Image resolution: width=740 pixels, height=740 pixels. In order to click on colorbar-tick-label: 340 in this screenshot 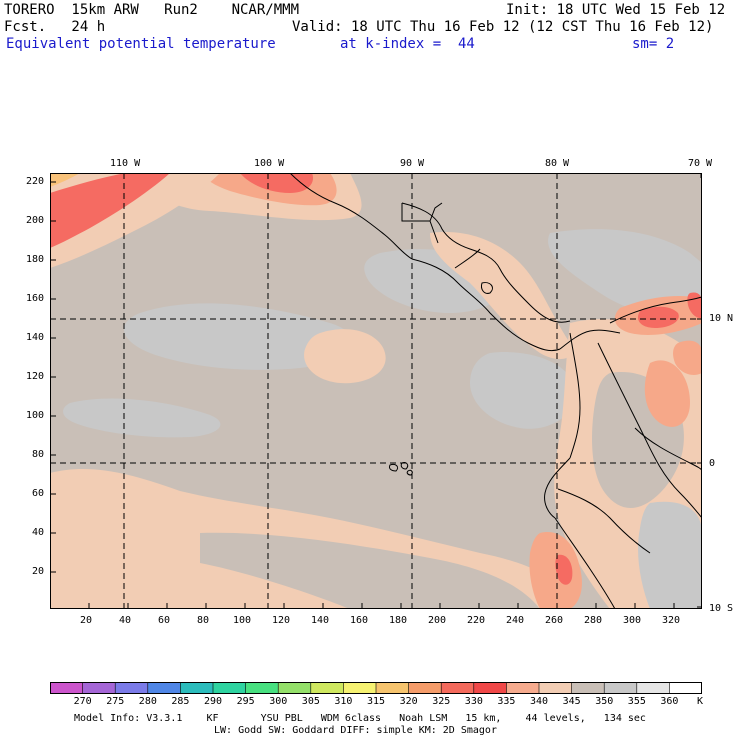, I will do `click(539, 701)`.